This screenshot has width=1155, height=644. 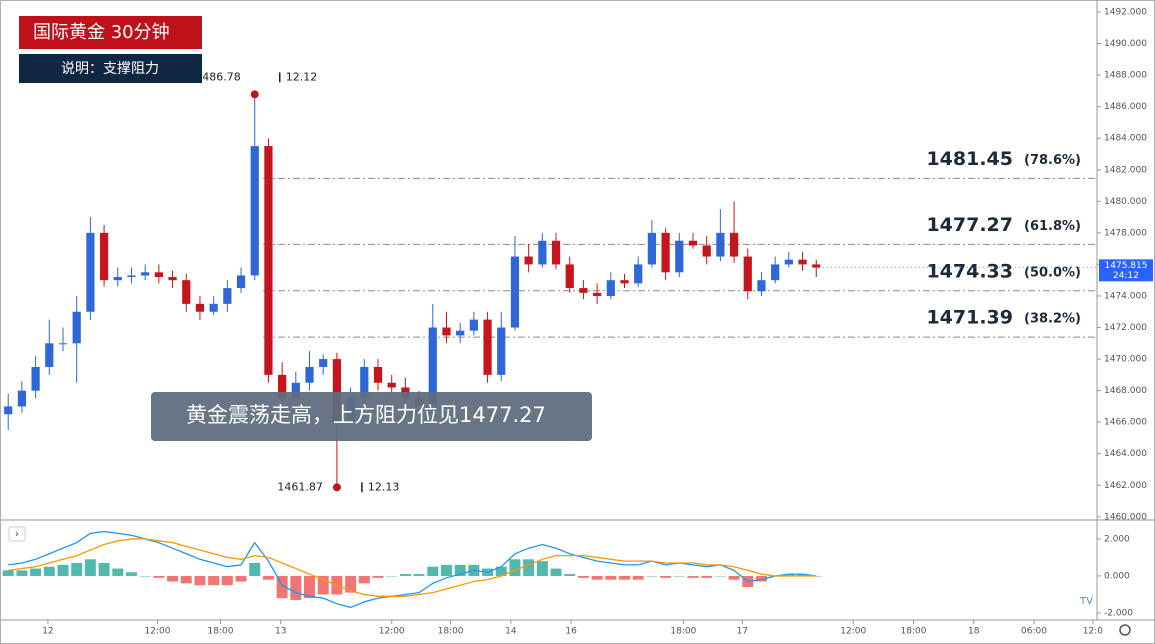 I want to click on subtitle-box, so click(x=110, y=68).